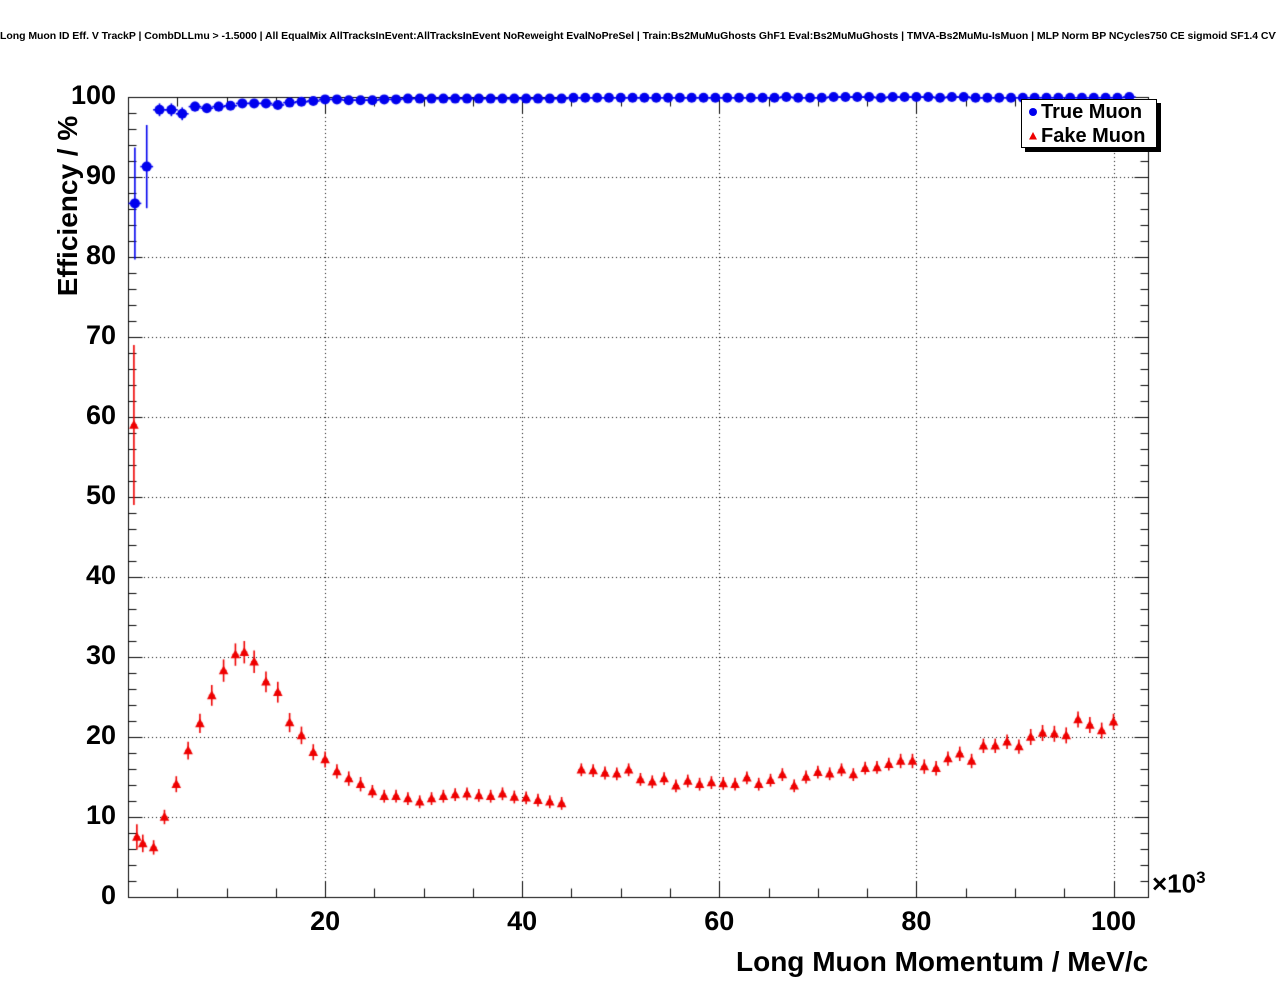  What do you see at coordinates (1033, 136) in the screenshot?
I see `triangle-marker-icon` at bounding box center [1033, 136].